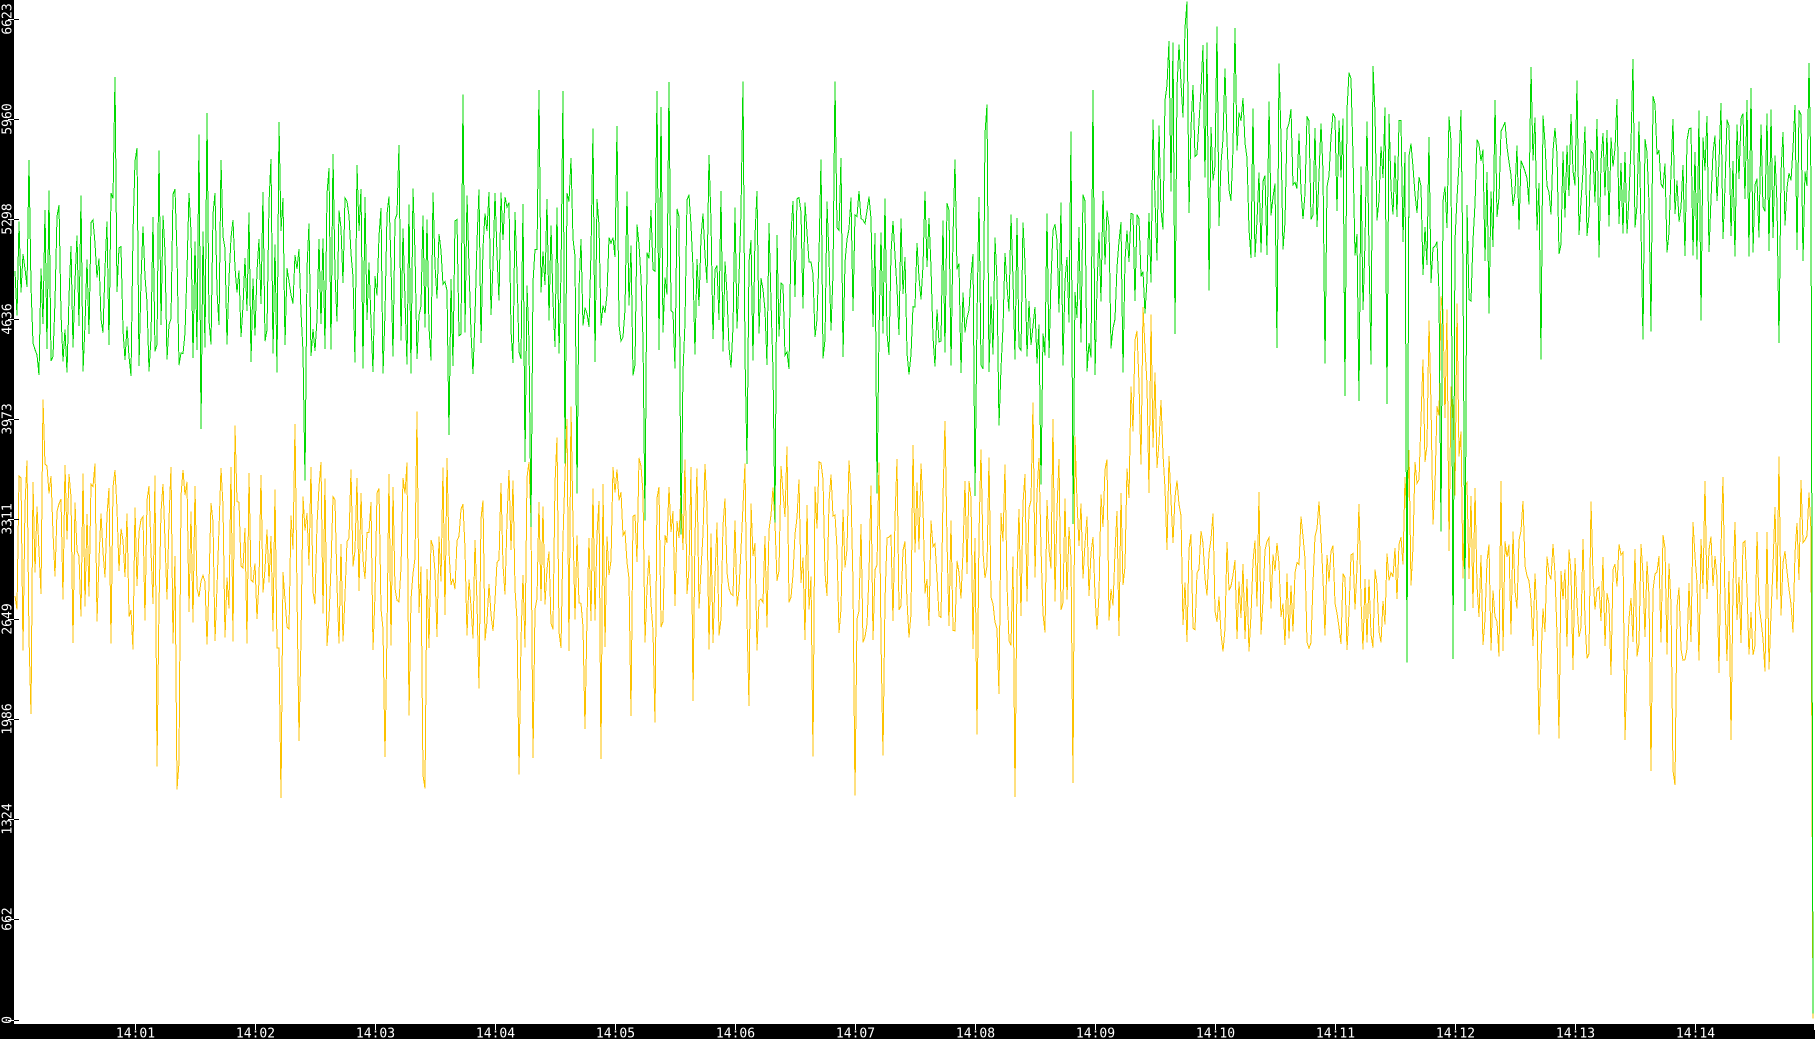 This screenshot has height=1039, width=1815. Describe the element at coordinates (135, 1033) in the screenshot. I see `x-tick-label: 14:01` at that location.